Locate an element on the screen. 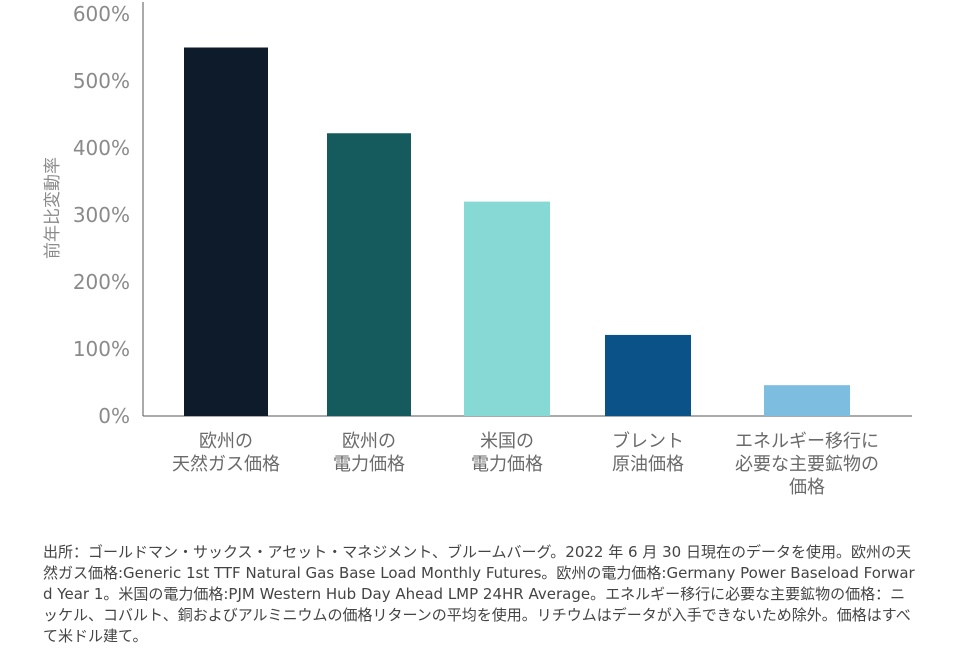 The image size is (957, 670). x-category-label: エネルギー移行に is located at coordinates (807, 441).